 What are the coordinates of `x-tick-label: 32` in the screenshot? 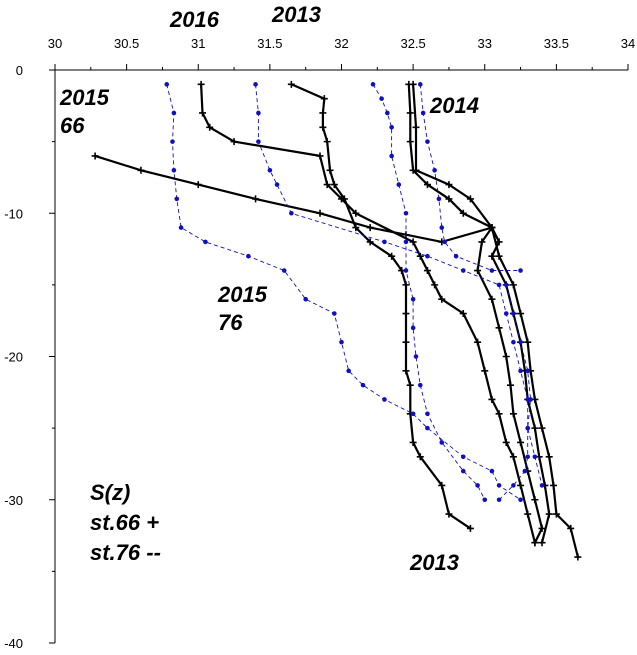 It's located at (341, 43).